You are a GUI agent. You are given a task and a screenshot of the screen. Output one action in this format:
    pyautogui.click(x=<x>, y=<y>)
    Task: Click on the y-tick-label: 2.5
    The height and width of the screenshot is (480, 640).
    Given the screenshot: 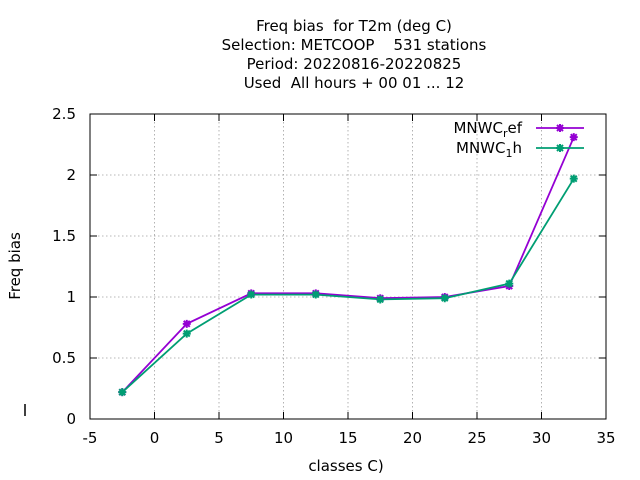 What is the action you would take?
    pyautogui.click(x=64, y=114)
    